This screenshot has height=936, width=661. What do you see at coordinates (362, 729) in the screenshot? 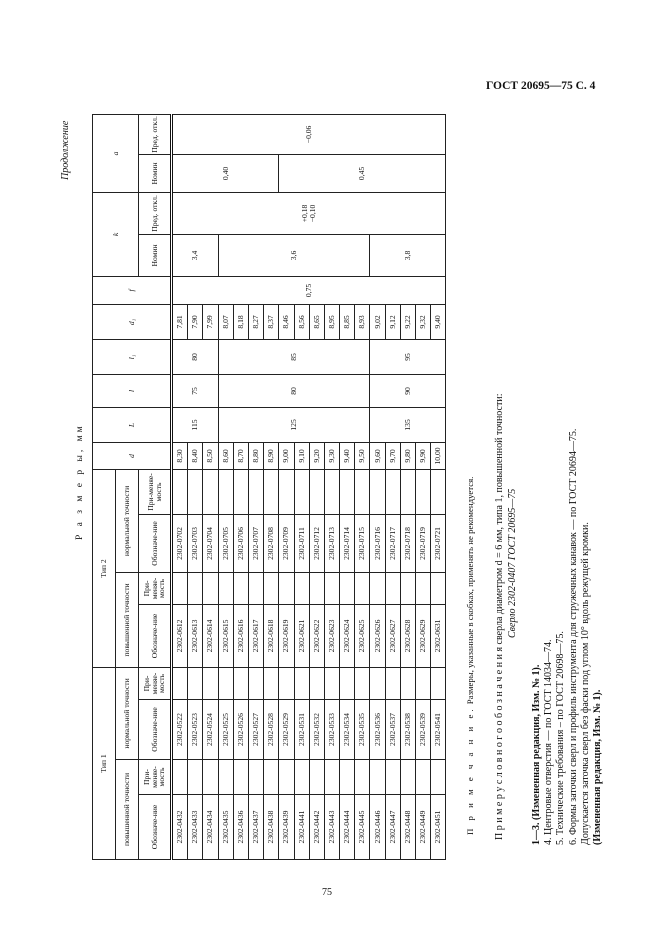
I see `t1-normal-designation: 2302-0535` at bounding box center [362, 729].